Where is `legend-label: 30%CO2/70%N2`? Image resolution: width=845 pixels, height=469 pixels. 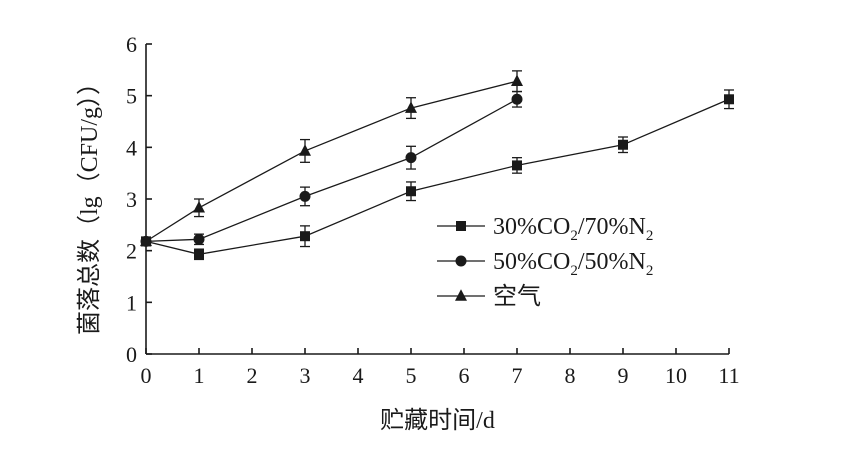 legend-label: 30%CO2/70%N2 is located at coordinates (573, 229).